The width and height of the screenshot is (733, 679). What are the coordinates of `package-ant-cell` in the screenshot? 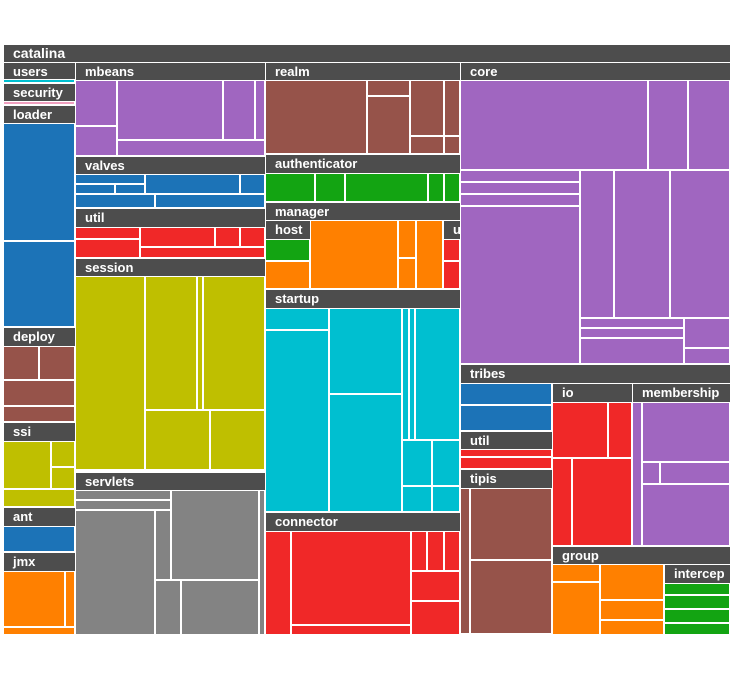 It's located at (39, 539).